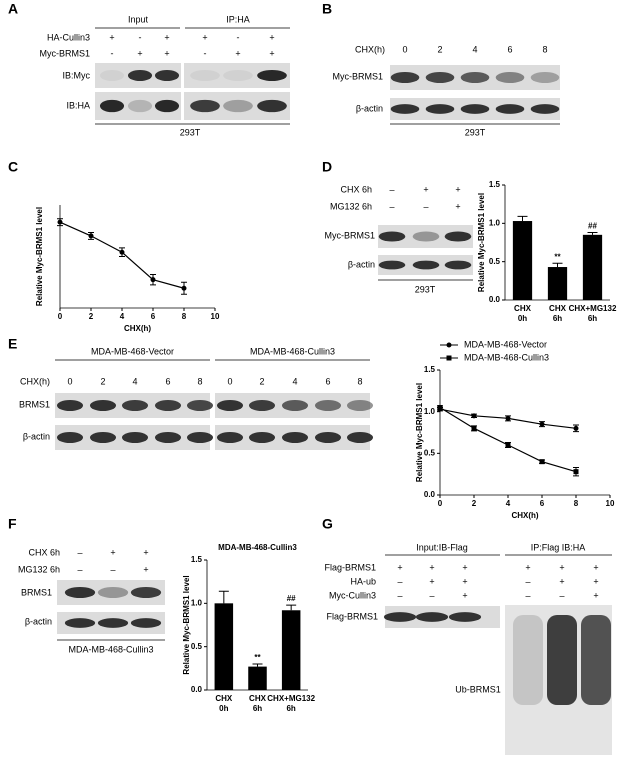 This screenshot has width=620, height=759. Describe the element at coordinates (425, 289) in the screenshot. I see `cell-line: 293T` at that location.